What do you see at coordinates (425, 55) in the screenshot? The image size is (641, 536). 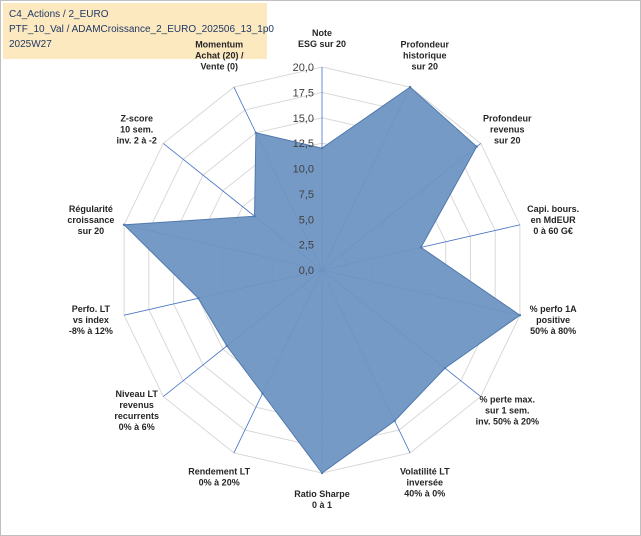 I see `axis-label: Profondeur historique sur 20` at bounding box center [425, 55].